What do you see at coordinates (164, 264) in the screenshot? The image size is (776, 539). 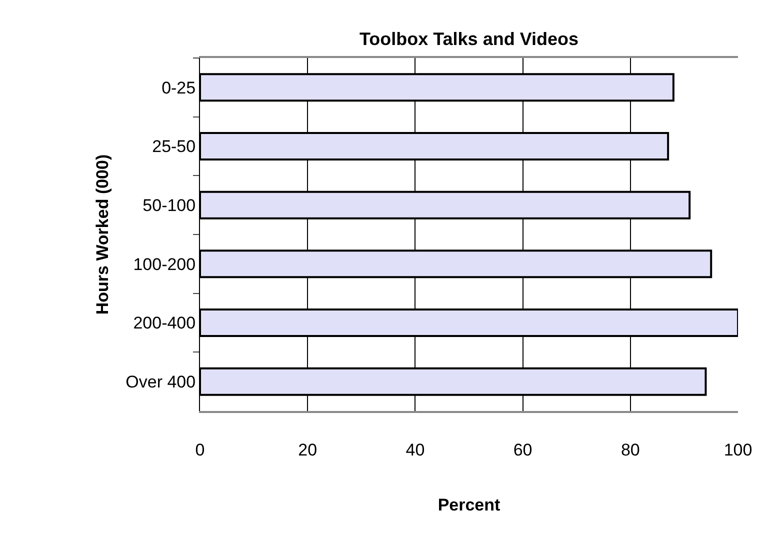 I see `y-tick-label: 100-200` at bounding box center [164, 264].